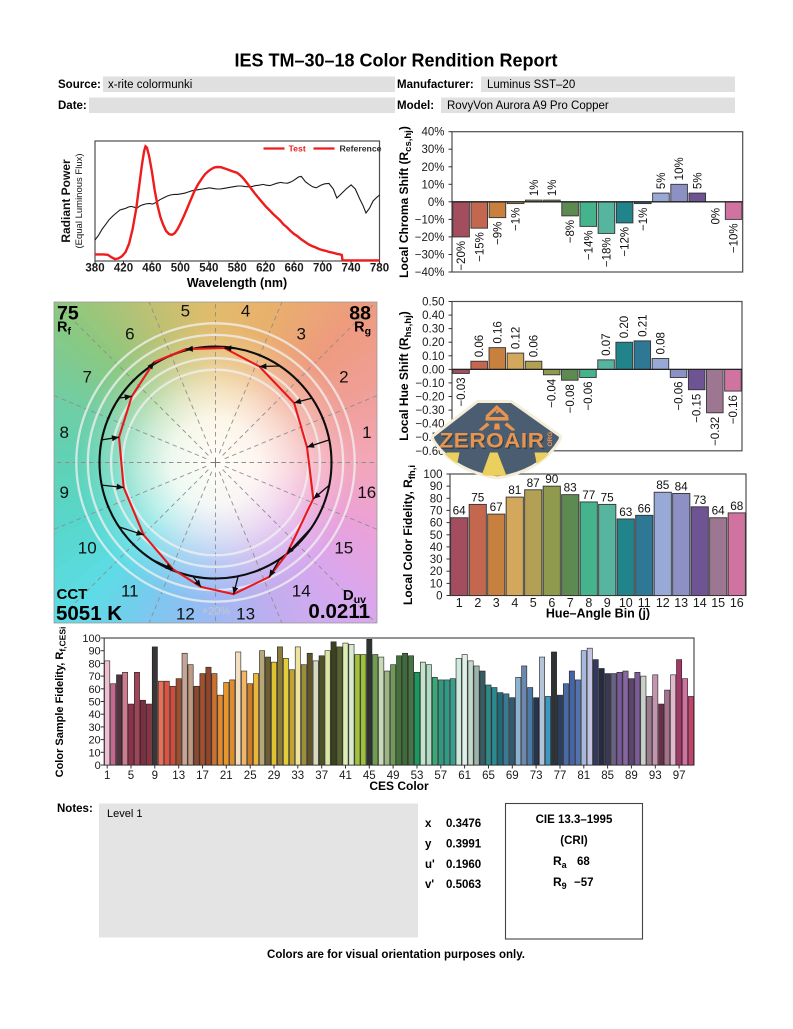 This screenshot has height=1029, width=793. I want to click on svg-text: −0.06, so click(589, 396).